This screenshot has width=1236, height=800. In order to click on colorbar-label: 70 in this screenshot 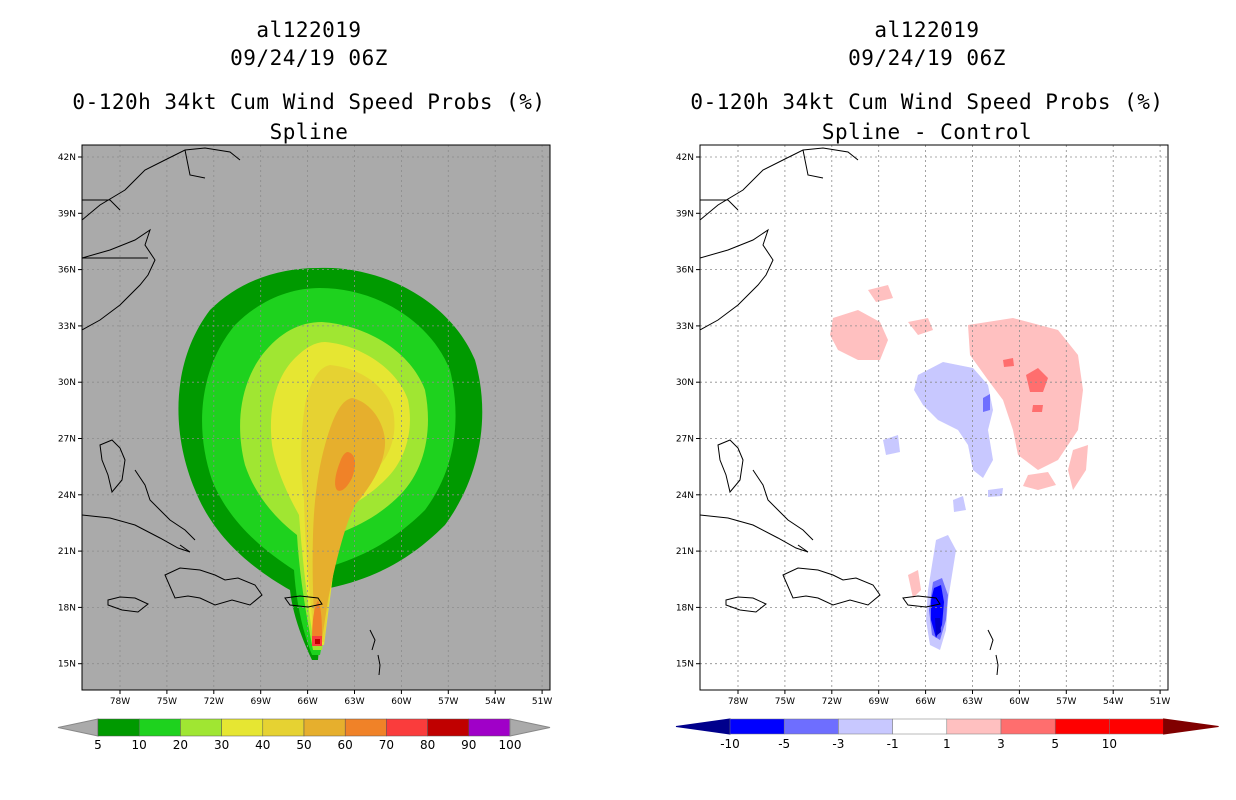, I will do `click(386, 745)`.